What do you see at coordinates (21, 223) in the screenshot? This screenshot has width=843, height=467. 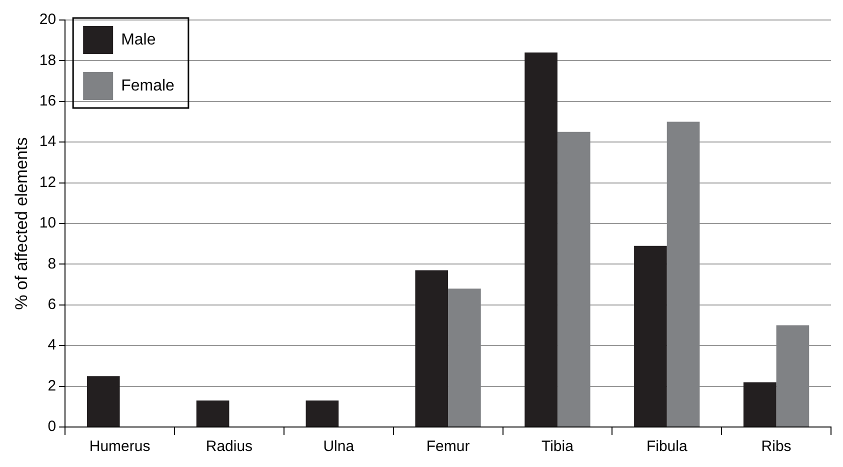 I see `y-axis-title: % of affected elements` at bounding box center [21, 223].